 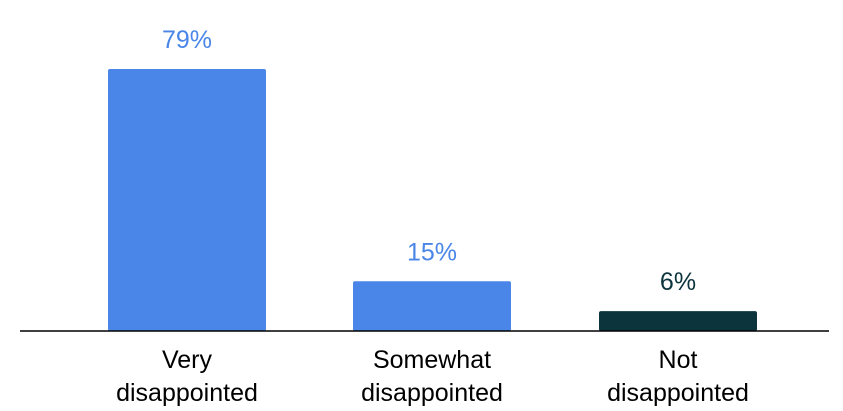 I want to click on category-label-1-line-0: Somewhat, so click(x=432, y=360).